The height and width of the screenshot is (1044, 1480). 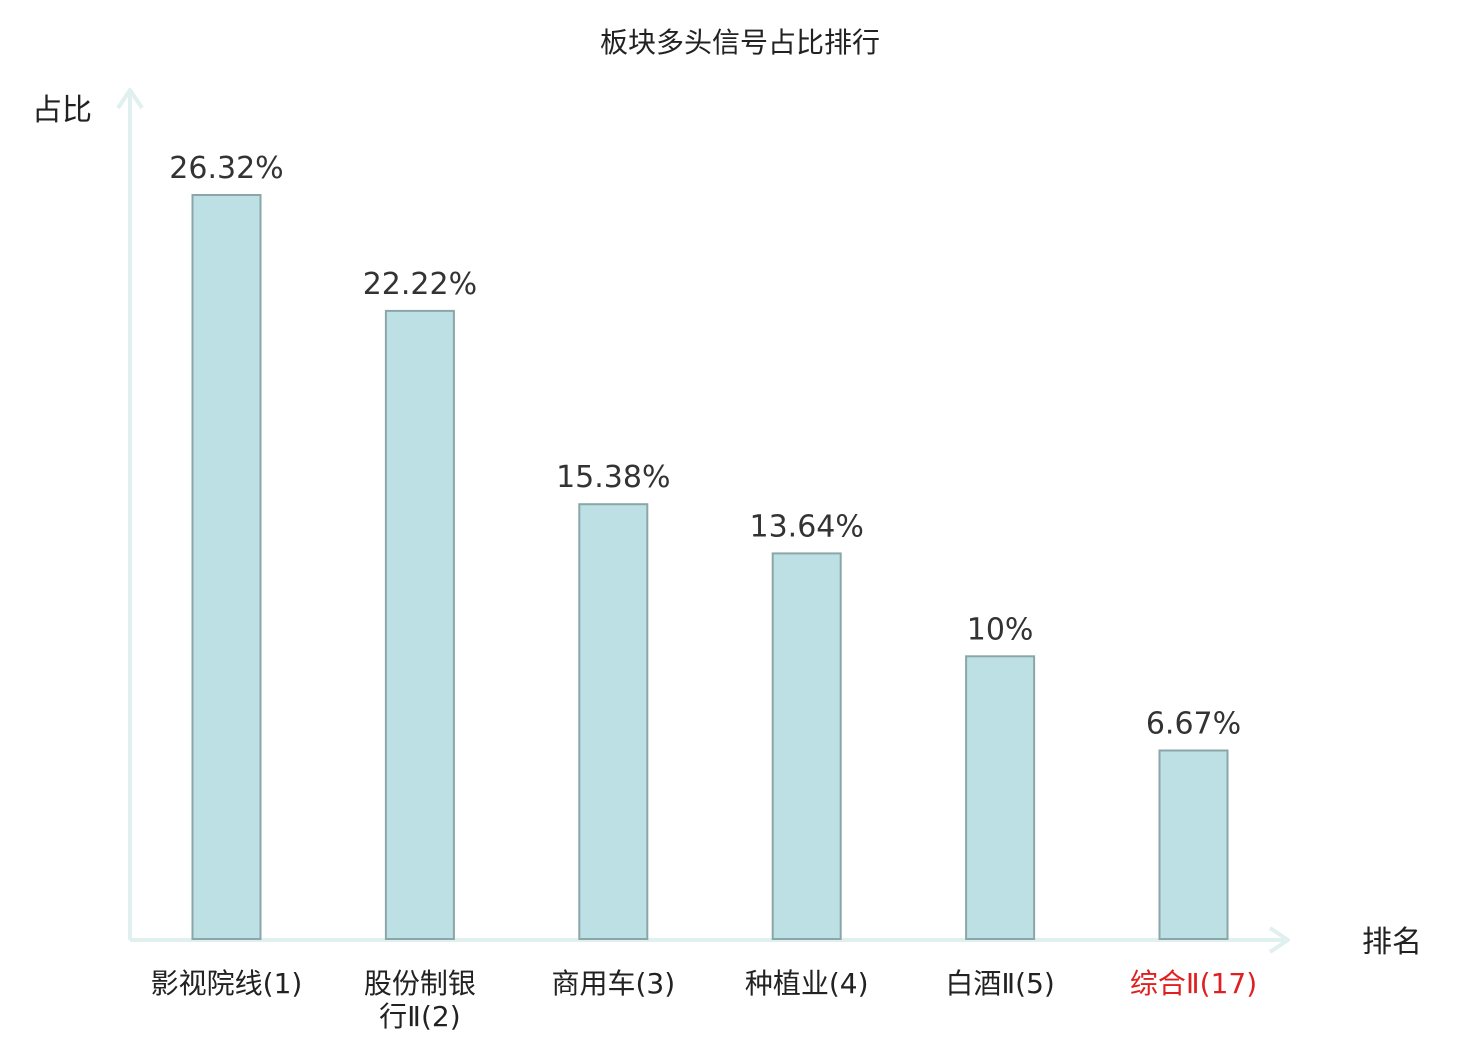 I want to click on x-tick-label-6-line-1: 综合Ⅱ(17), so click(x=1193, y=983).